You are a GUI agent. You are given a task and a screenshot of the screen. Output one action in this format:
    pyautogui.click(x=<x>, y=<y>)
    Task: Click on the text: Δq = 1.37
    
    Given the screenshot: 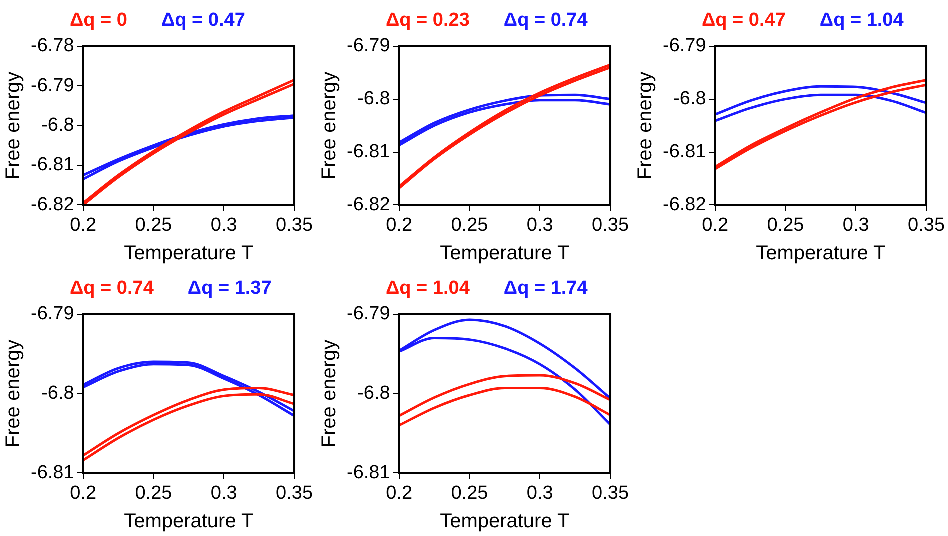 What is the action you would take?
    pyautogui.click(x=230, y=289)
    